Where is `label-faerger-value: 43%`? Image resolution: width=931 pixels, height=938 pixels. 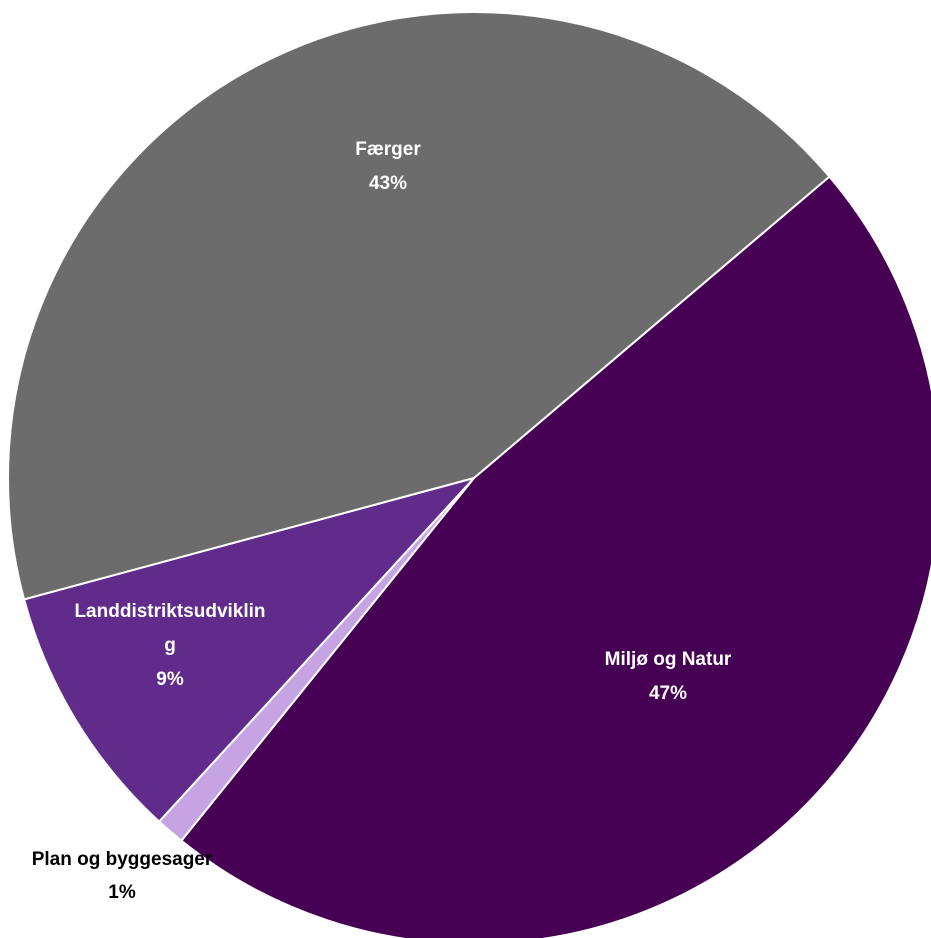 label-faerger-value: 43% is located at coordinates (388, 183).